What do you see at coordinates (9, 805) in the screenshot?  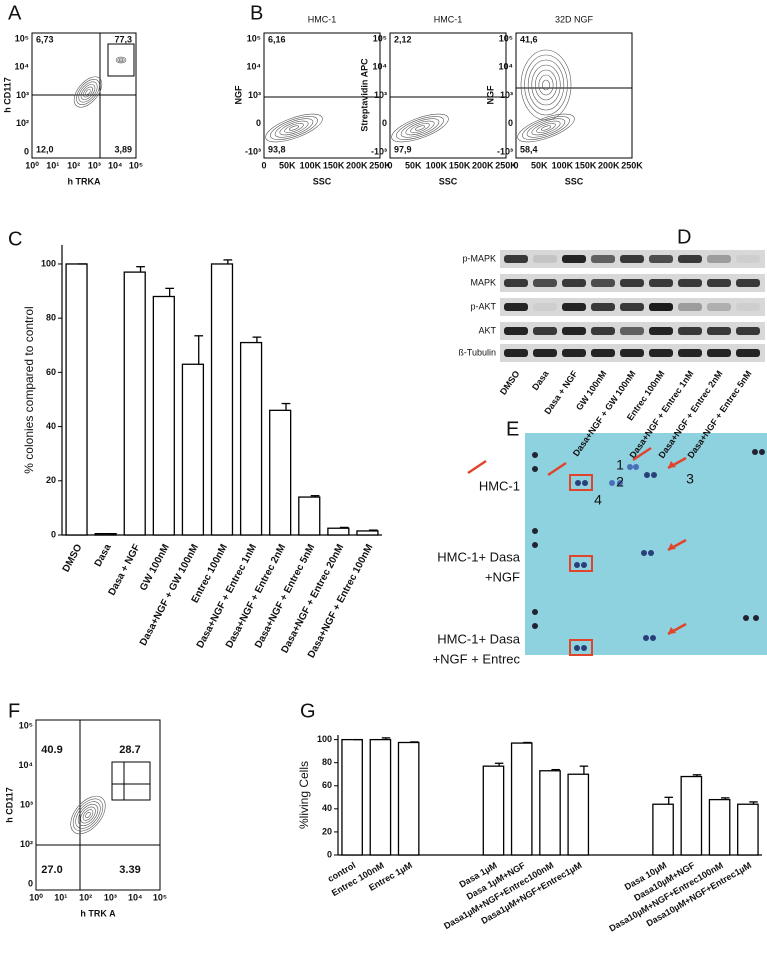 I see `y-axis-label: h CD117` at bounding box center [9, 805].